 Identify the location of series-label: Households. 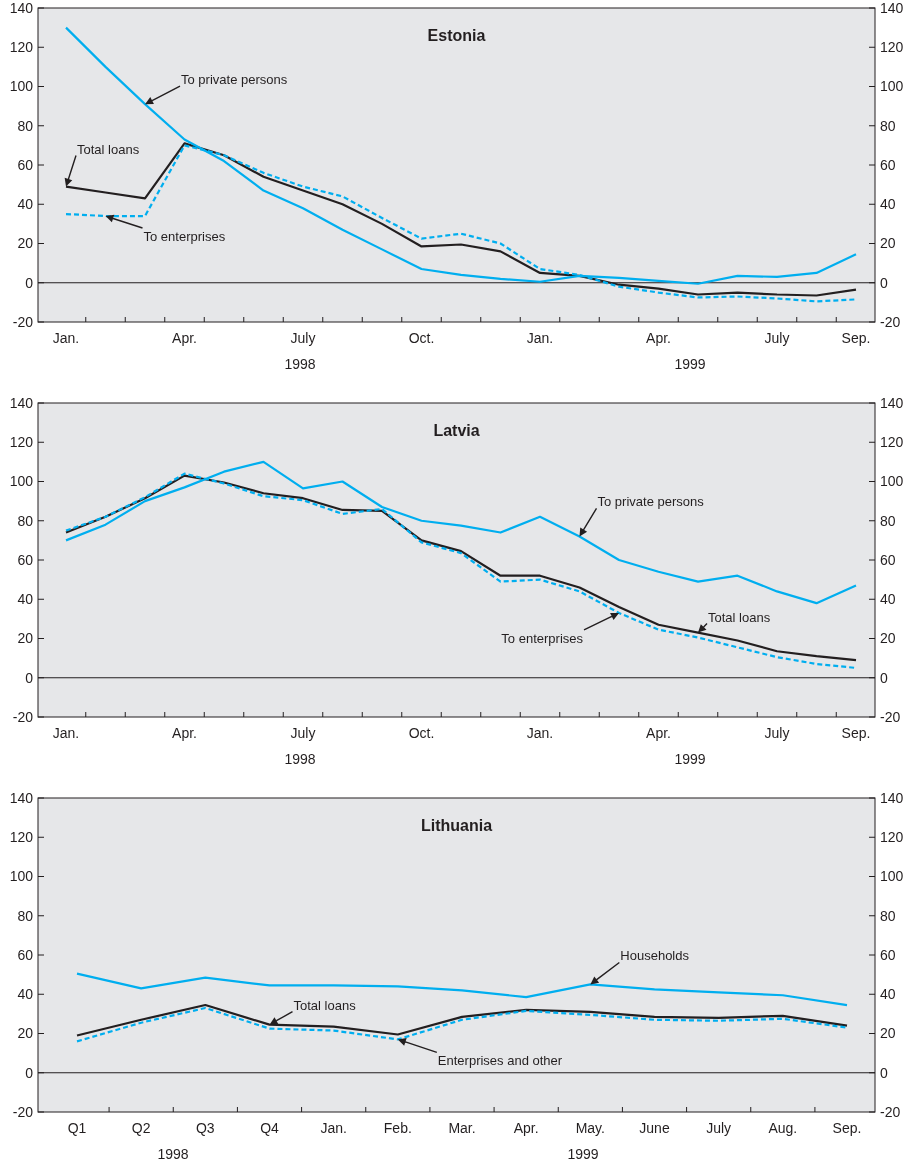
(655, 956).